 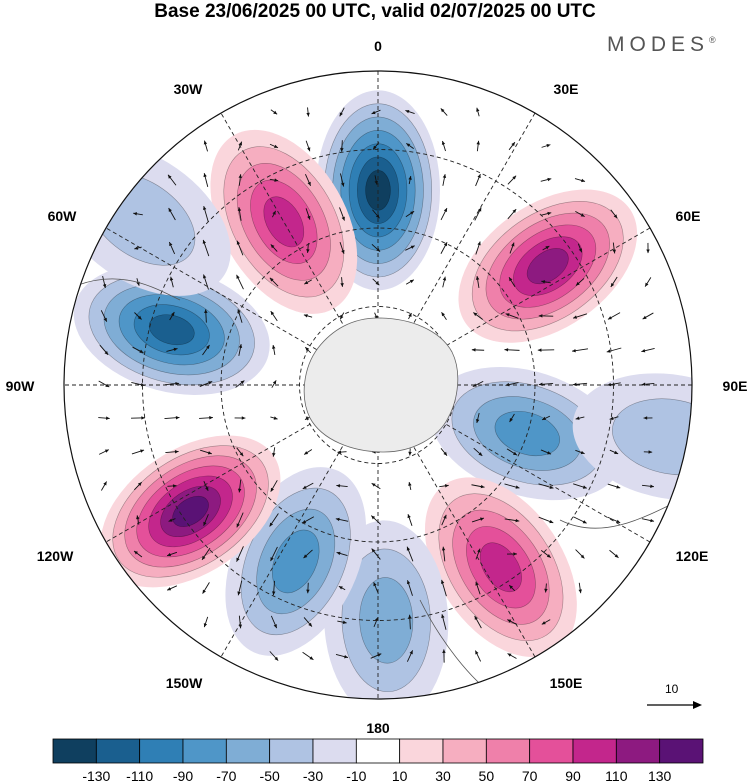 I want to click on lon-label-120e: 120E, so click(x=692, y=556).